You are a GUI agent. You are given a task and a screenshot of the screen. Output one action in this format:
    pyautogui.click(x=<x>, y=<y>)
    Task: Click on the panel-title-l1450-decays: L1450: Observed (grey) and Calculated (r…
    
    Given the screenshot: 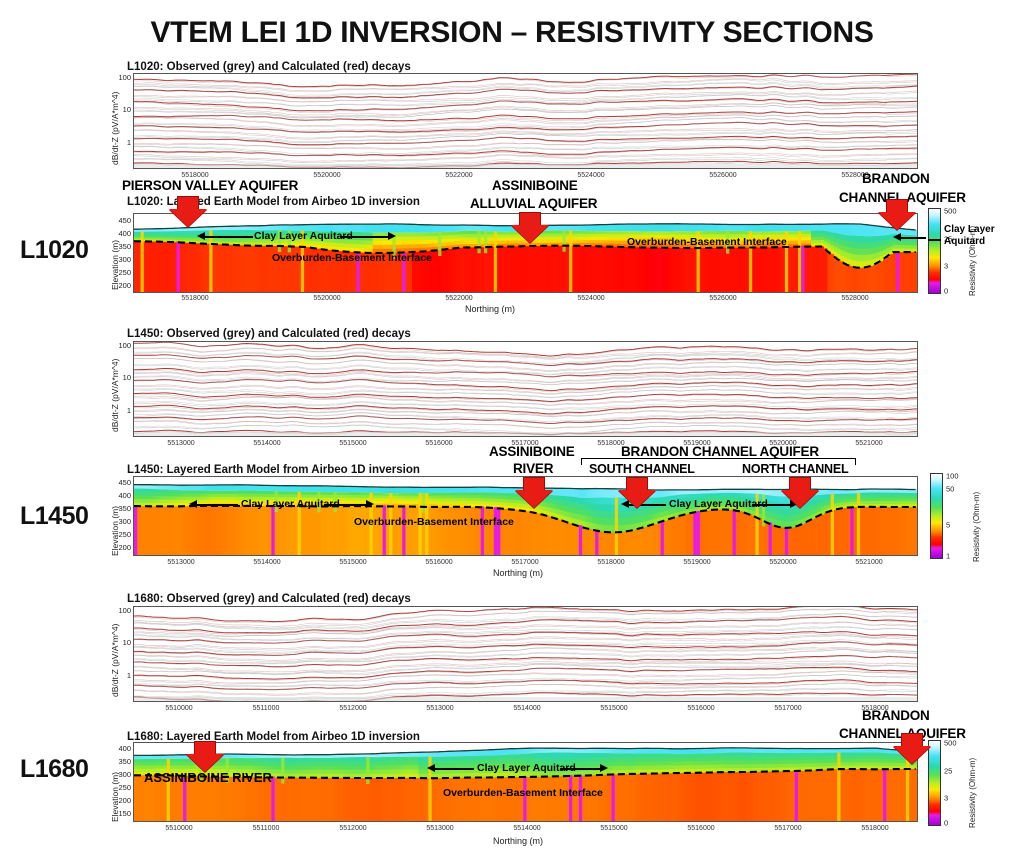 What is the action you would take?
    pyautogui.click(x=269, y=334)
    